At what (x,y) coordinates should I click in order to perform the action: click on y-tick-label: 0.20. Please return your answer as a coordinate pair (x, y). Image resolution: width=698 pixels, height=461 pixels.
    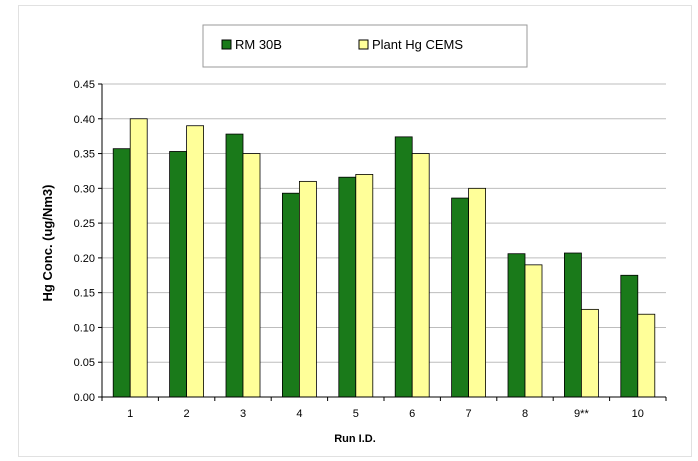
    Looking at the image, I should click on (84, 259).